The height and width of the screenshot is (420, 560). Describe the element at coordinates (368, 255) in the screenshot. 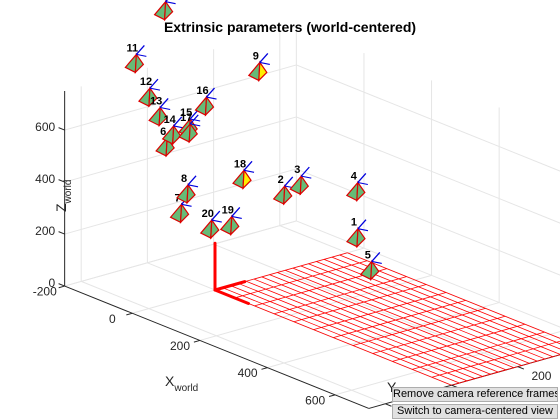

I see `camera-label: 5` at that location.